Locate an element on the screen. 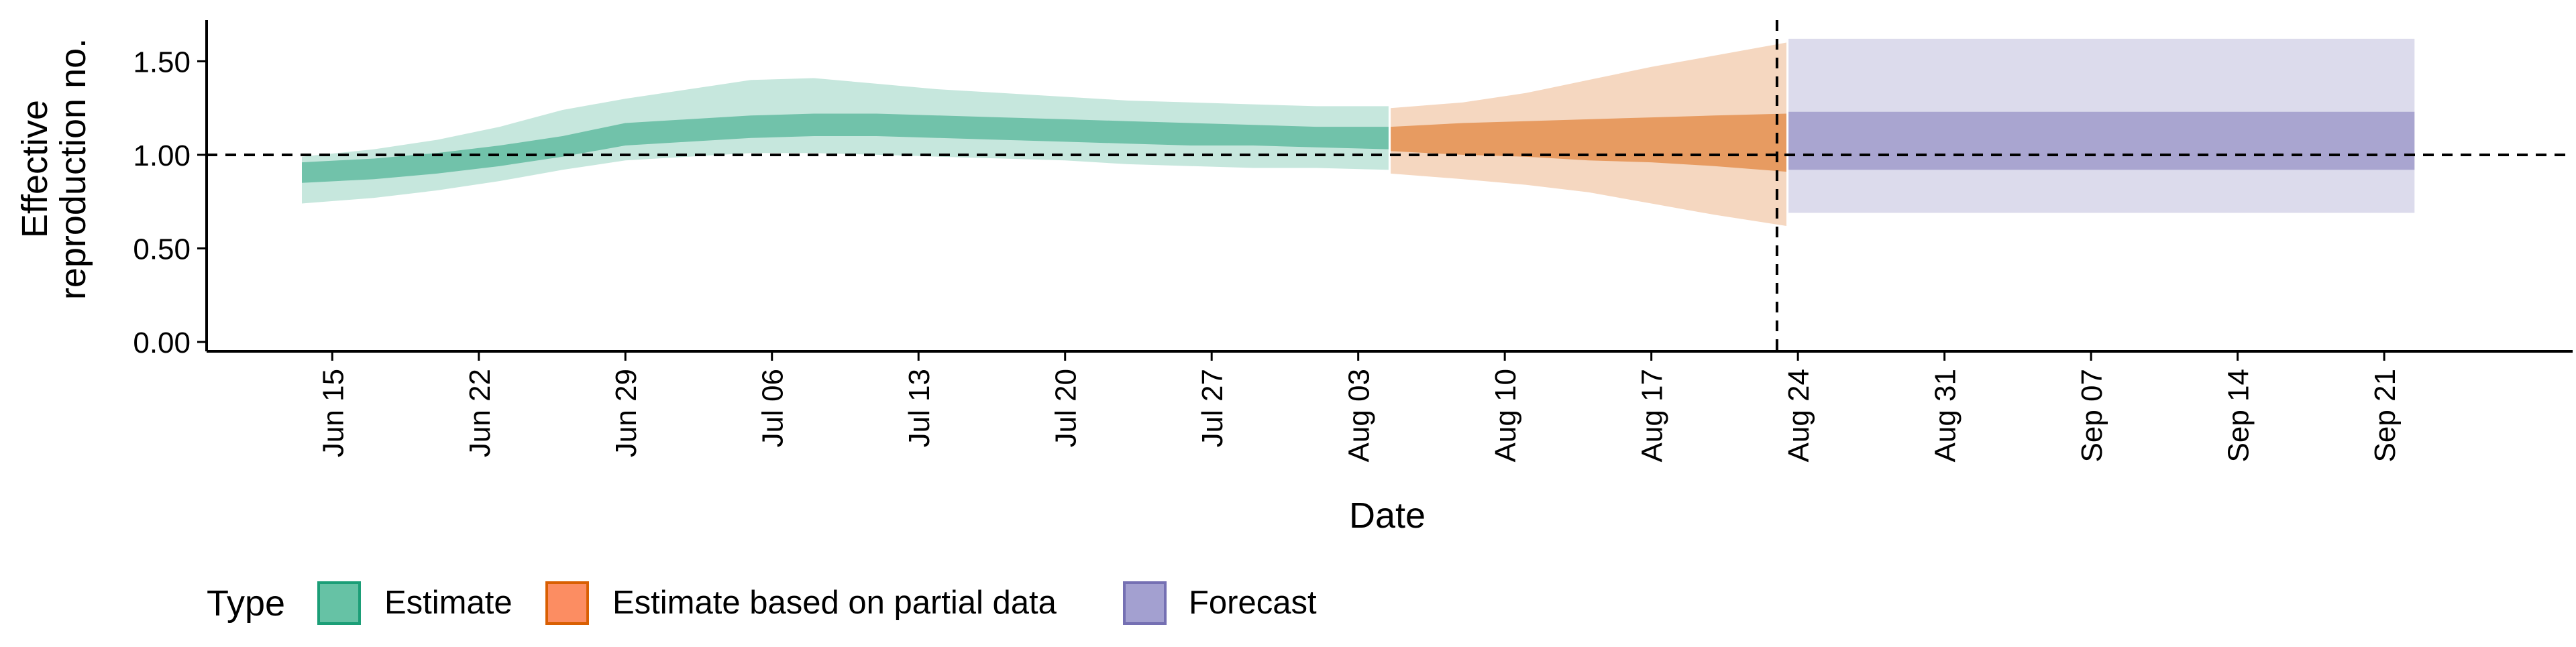  x-tick-label: Jun 29 is located at coordinates (626, 413).